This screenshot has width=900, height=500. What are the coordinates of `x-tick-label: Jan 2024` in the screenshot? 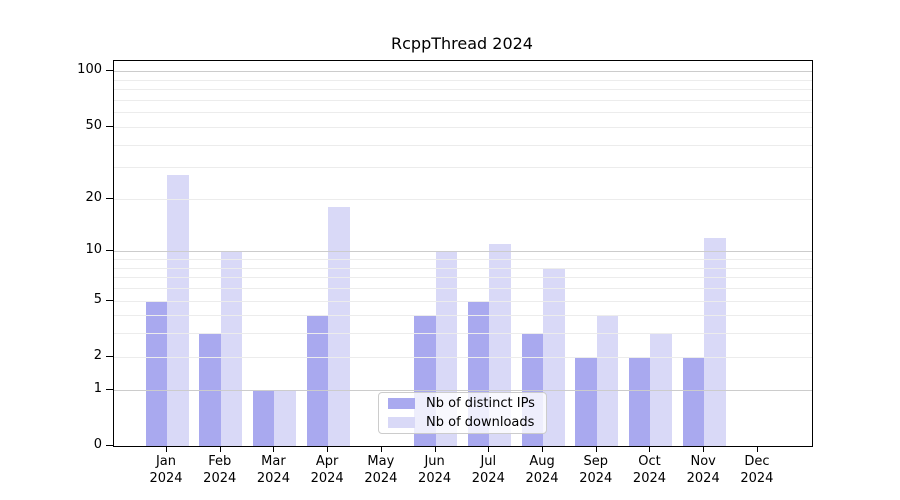 It's located at (166, 470).